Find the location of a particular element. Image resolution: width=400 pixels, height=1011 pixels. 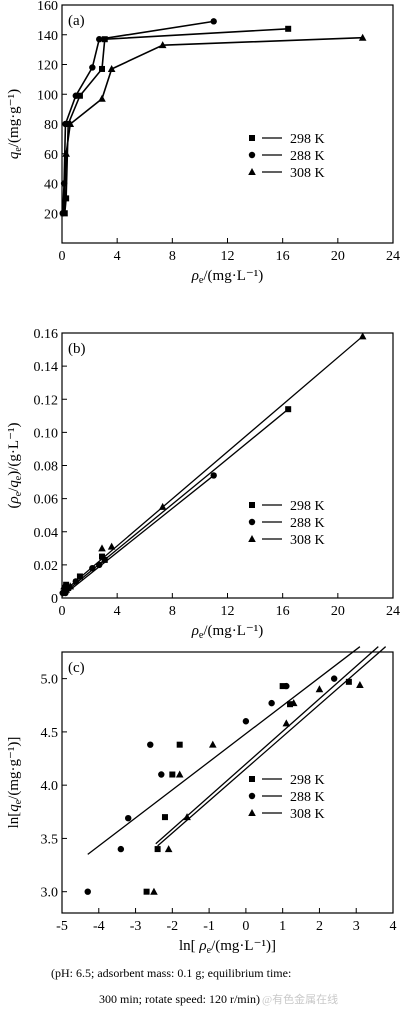

y-tick-label: 0.02 is located at coordinates (46, 566).